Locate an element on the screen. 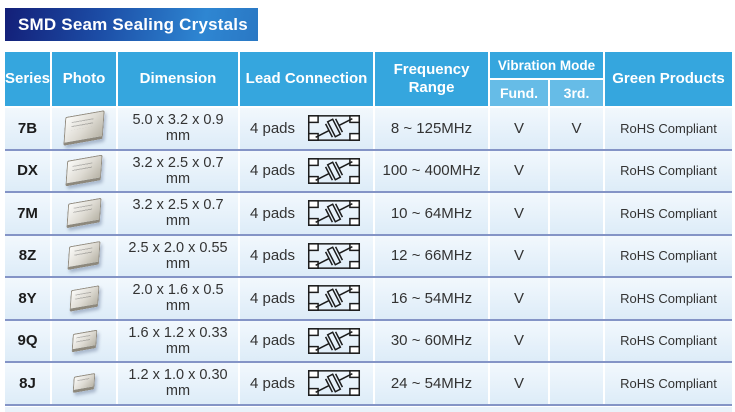  dimension-value: 2.5 x 2.0 x 0.55 is located at coordinates (178, 247).